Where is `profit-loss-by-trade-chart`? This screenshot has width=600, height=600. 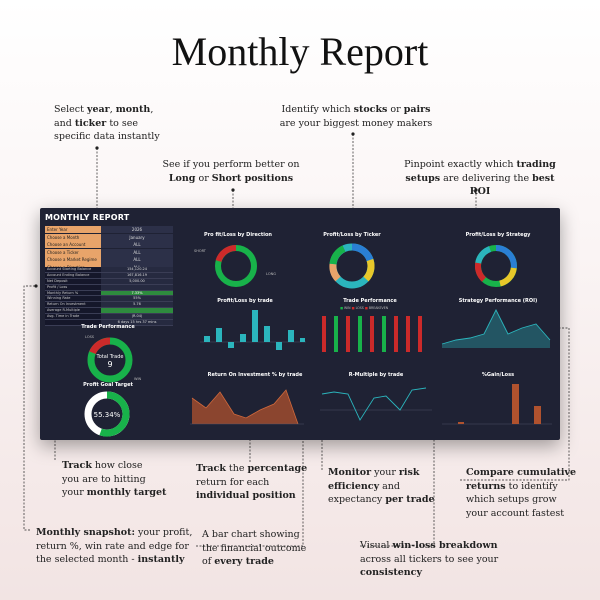 profit-loss-by-trade-chart is located at coordinates (253, 330).